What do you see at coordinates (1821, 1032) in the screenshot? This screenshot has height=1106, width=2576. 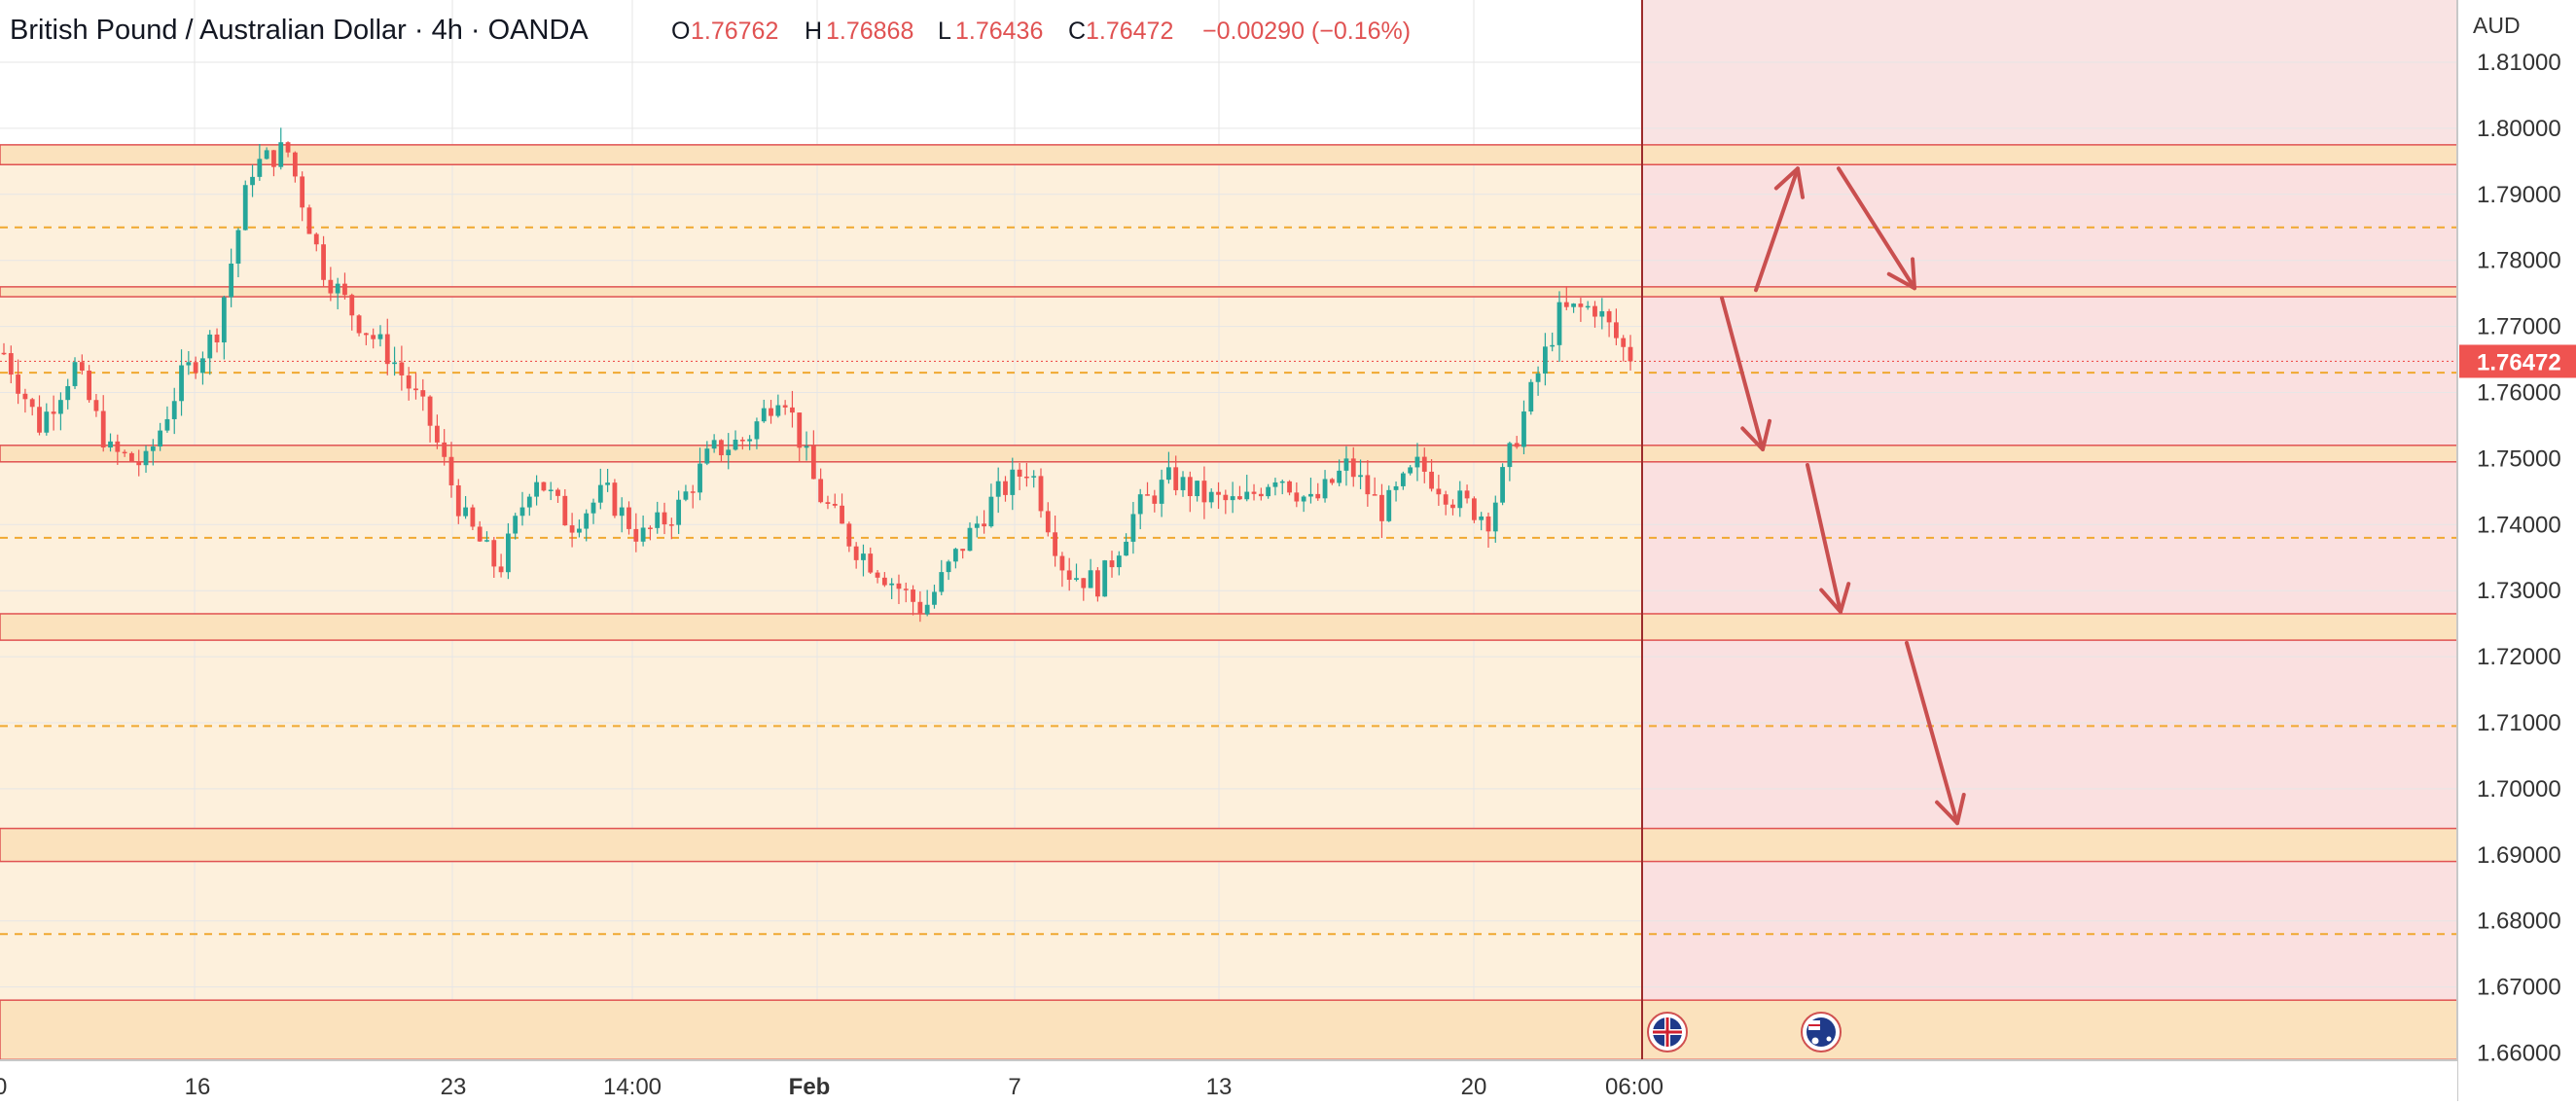 I see `au-flag-icon` at bounding box center [1821, 1032].